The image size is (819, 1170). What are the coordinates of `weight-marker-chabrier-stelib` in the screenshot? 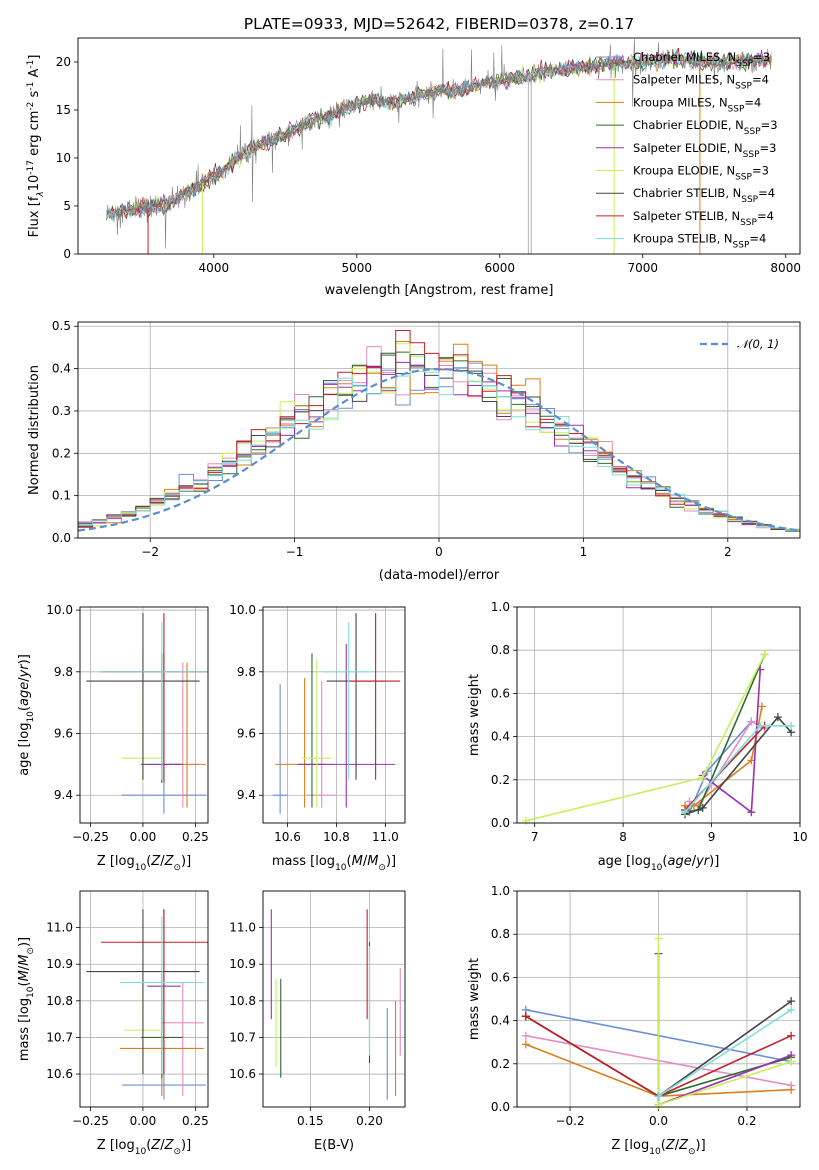 It's located at (791, 1001).